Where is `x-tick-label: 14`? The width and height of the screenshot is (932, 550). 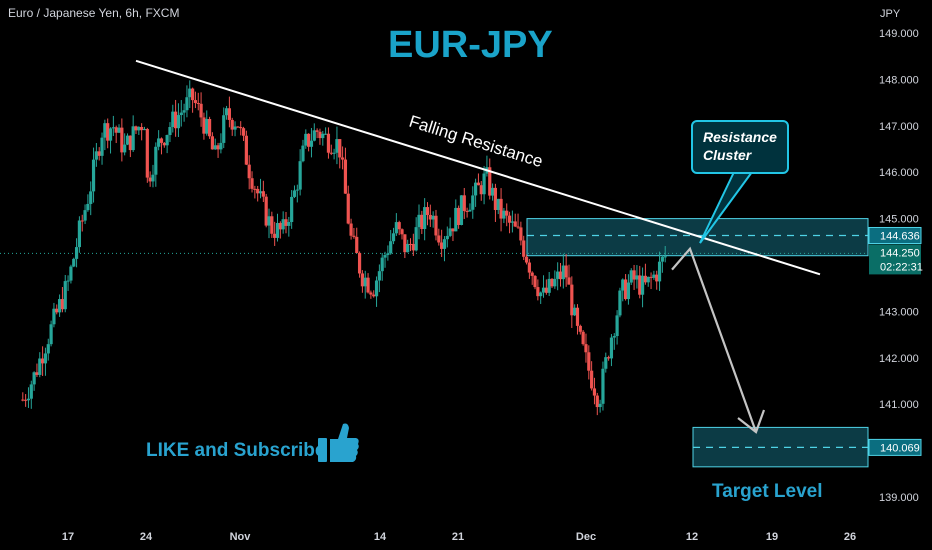
x-tick-label: 14 is located at coordinates (380, 537).